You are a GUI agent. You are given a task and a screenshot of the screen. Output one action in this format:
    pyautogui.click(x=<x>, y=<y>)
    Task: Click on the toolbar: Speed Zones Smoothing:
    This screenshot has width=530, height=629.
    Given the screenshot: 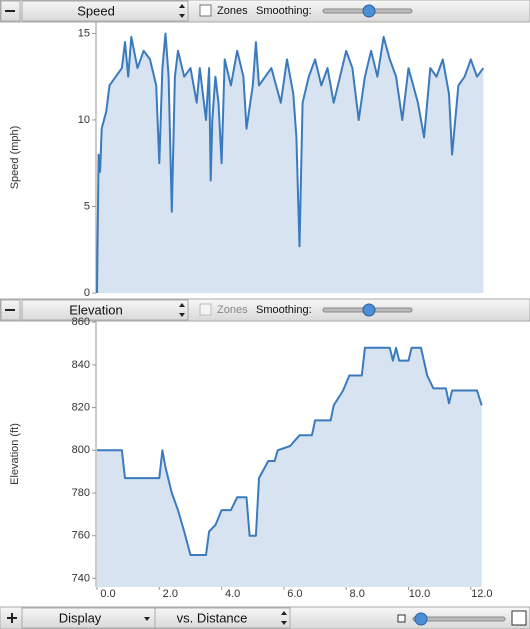 What is the action you would take?
    pyautogui.click(x=265, y=11)
    